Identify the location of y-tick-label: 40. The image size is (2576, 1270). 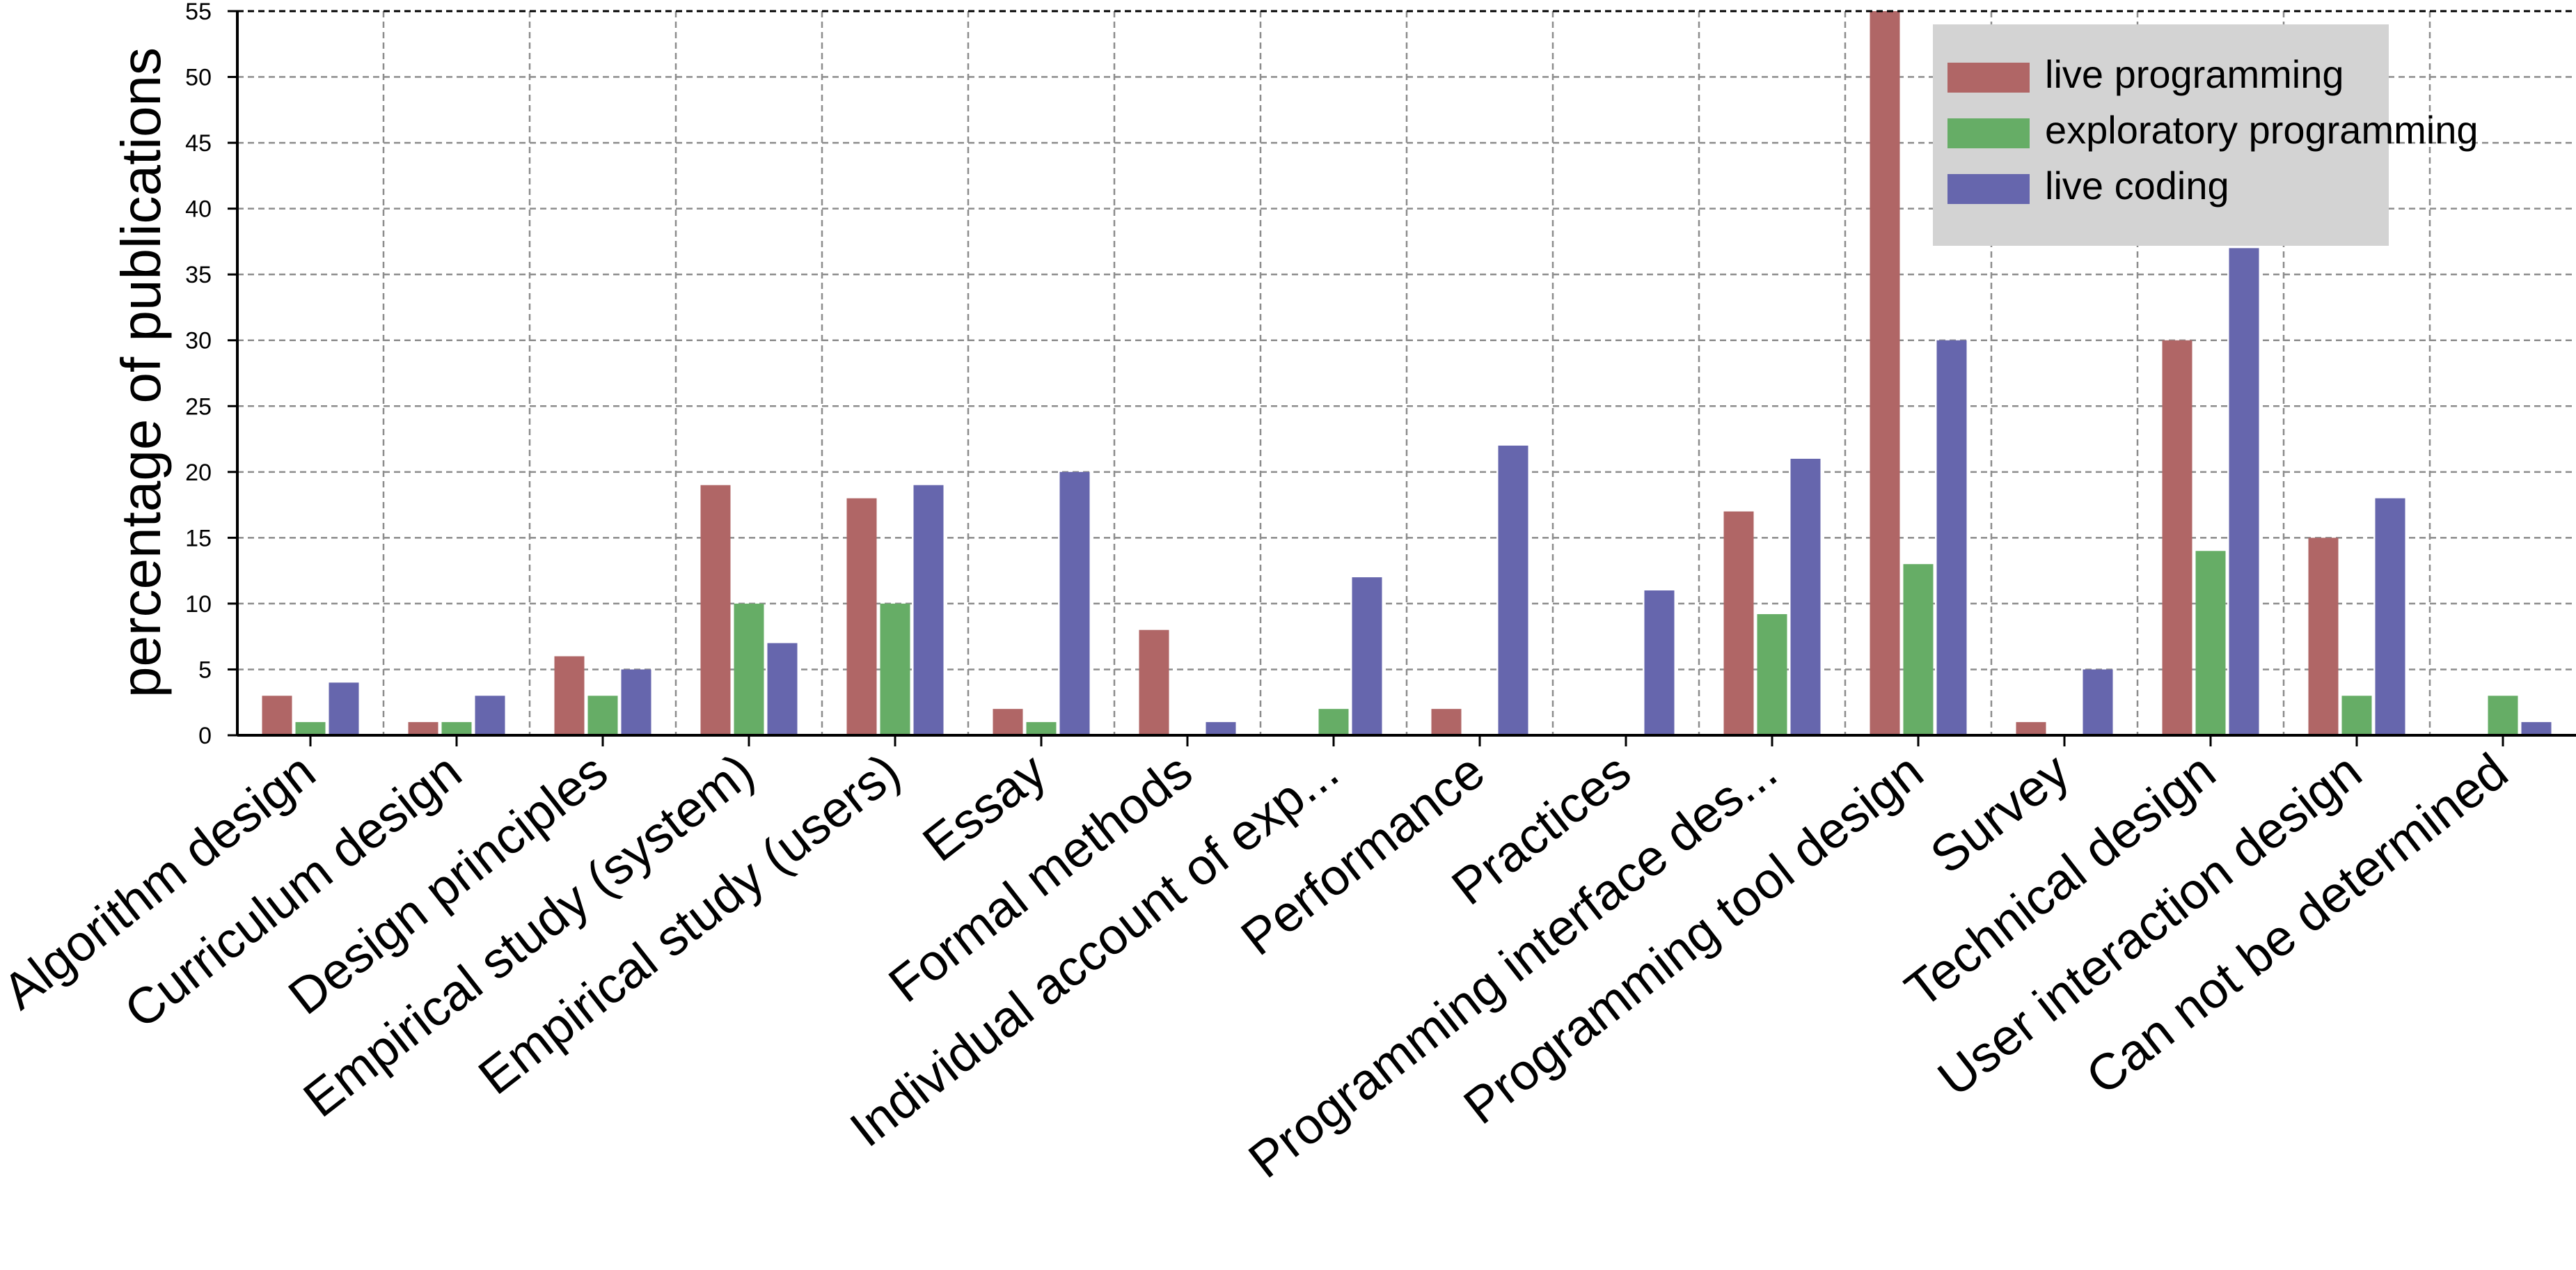
(198, 209).